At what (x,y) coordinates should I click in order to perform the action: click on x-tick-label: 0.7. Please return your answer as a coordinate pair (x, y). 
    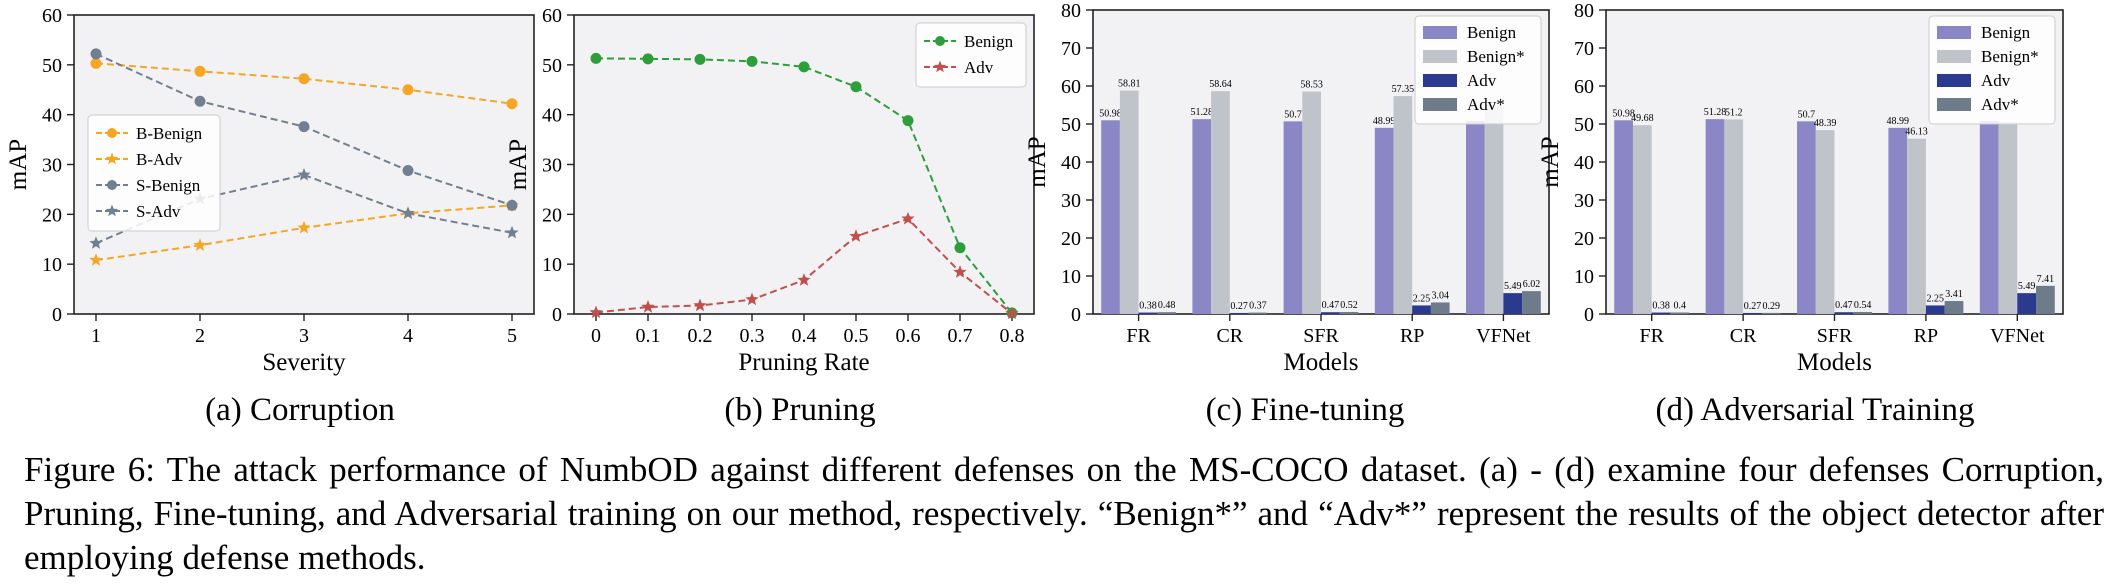
    Looking at the image, I should click on (960, 336).